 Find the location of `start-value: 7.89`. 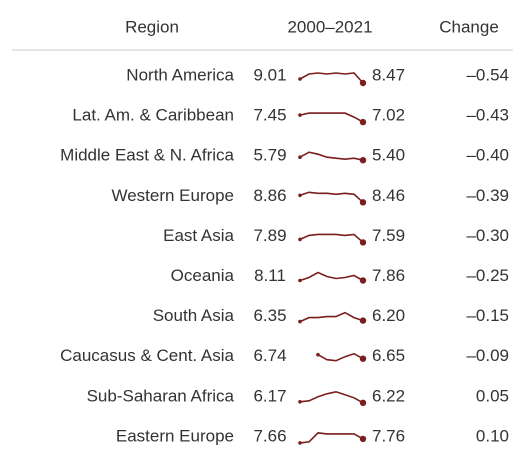

start-value: 7.89 is located at coordinates (269, 235).